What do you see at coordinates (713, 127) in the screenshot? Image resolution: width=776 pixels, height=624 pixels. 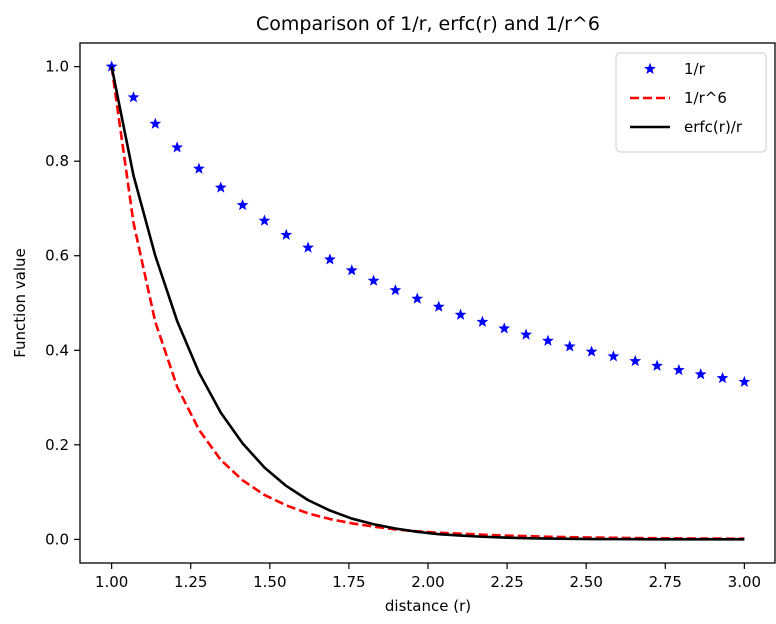 I see `legend-label: erfc(r)/r` at bounding box center [713, 127].